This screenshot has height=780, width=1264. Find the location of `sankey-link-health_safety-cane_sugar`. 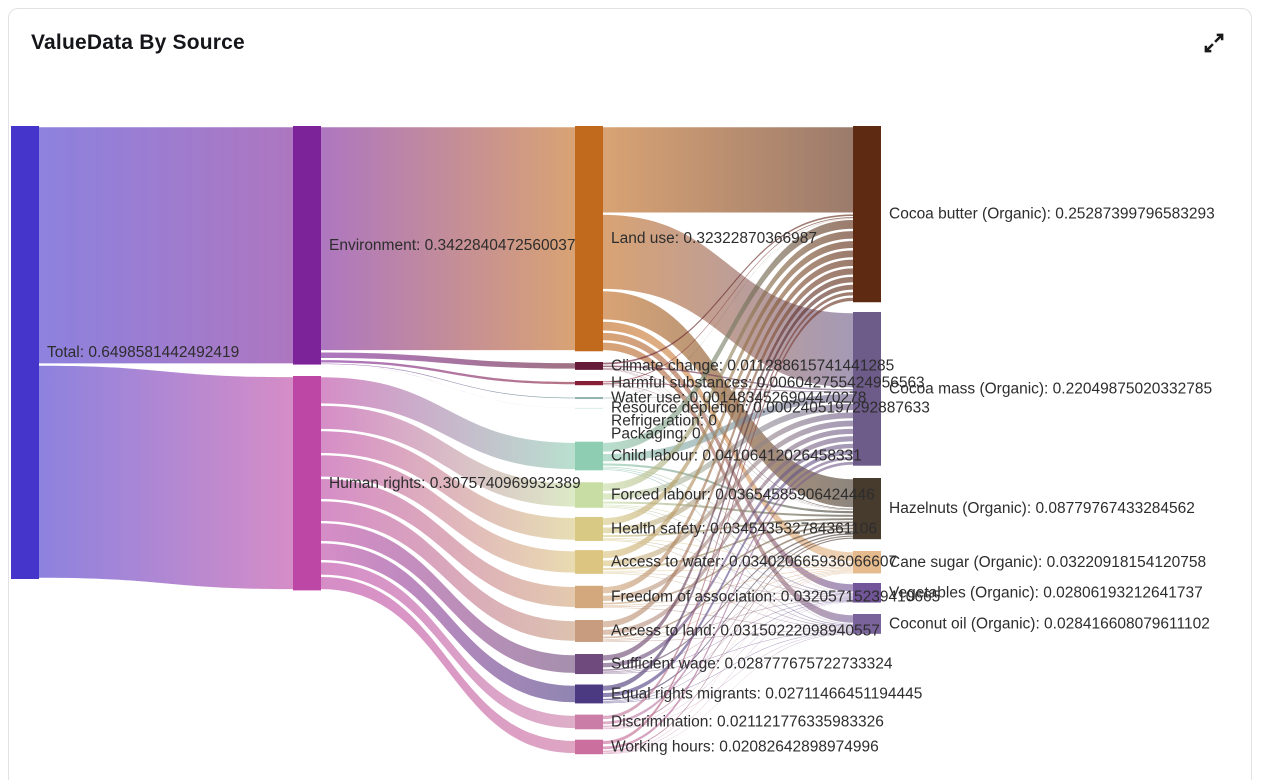

sankey-link-health_safety-cane_sugar is located at coordinates (728, 552).